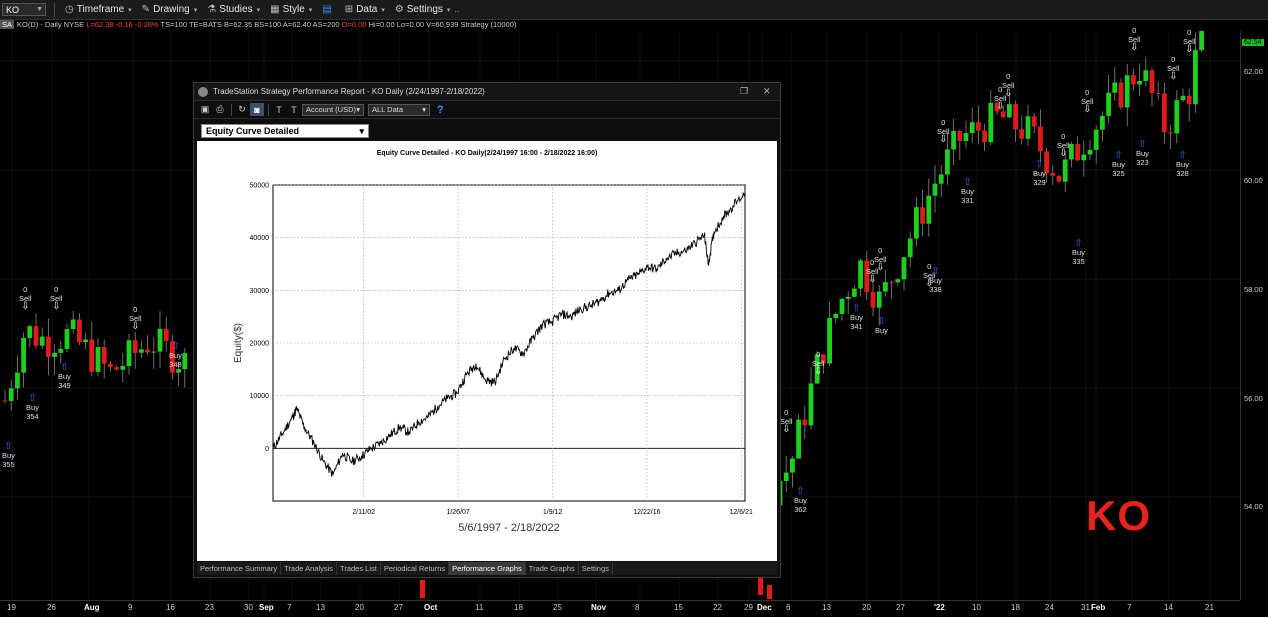 The image size is (1268, 617). Describe the element at coordinates (596, 568) in the screenshot. I see `tab-settings: Settings` at that location.